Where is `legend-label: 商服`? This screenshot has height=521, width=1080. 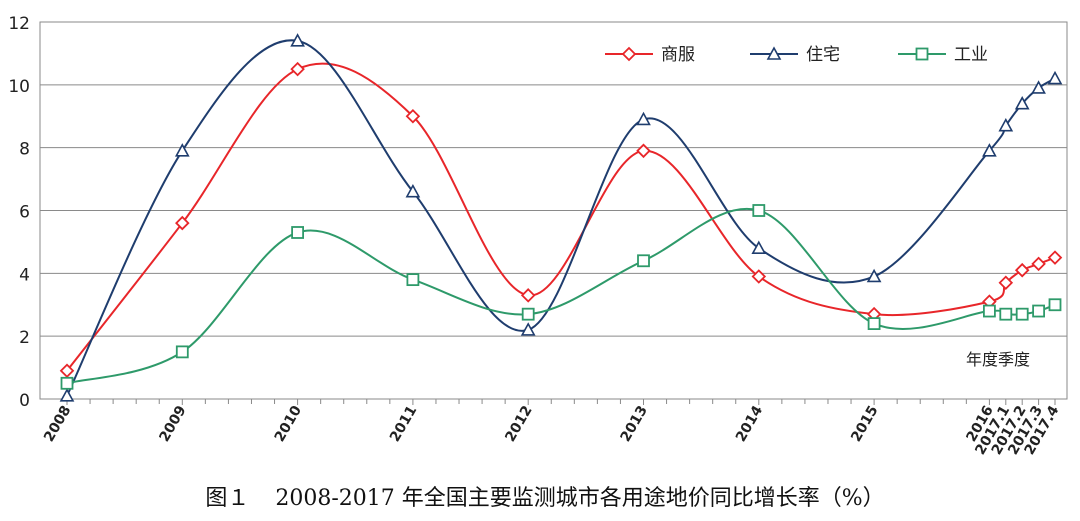 legend-label: 商服 is located at coordinates (678, 55).